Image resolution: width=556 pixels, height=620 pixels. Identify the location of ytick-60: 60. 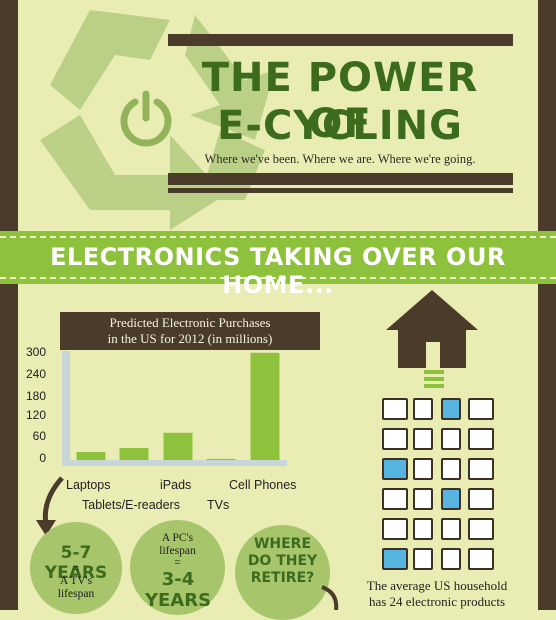
(39, 436).